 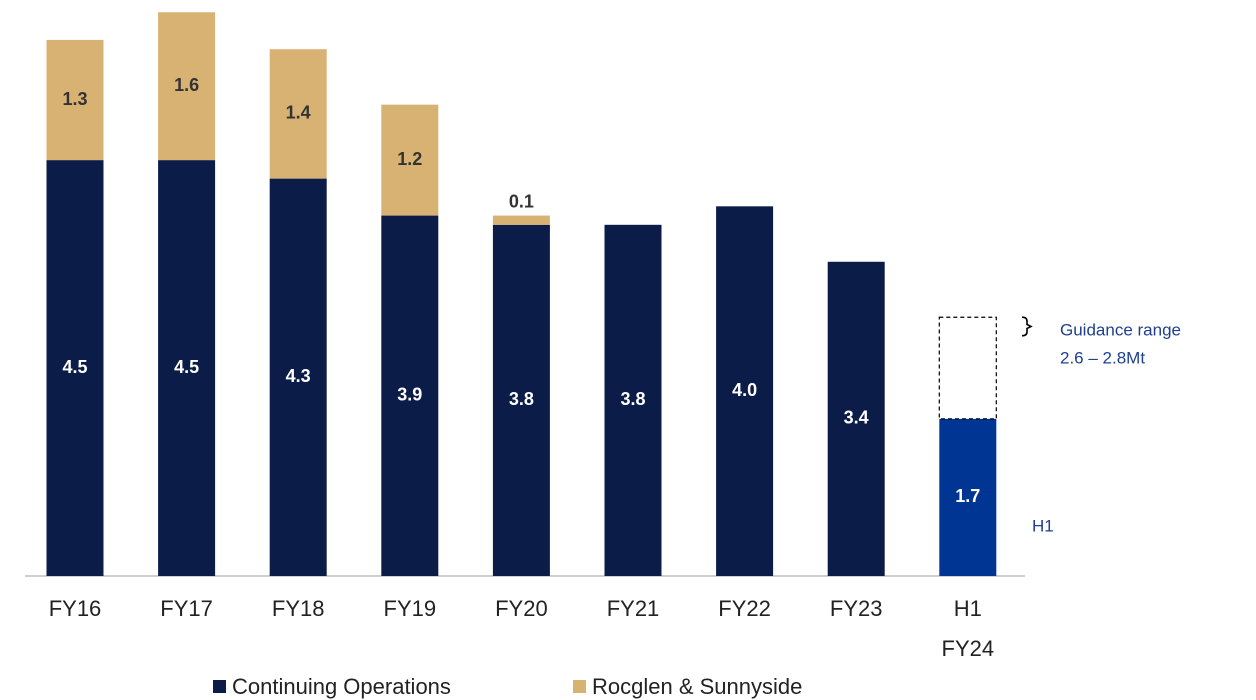 What do you see at coordinates (341, 686) in the screenshot?
I see `legend-label: Continuing Operations` at bounding box center [341, 686].